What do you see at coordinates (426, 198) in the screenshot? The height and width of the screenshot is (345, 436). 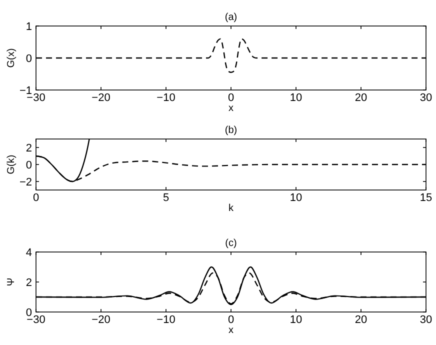 I see `x-tick-label: 15` at bounding box center [426, 198].